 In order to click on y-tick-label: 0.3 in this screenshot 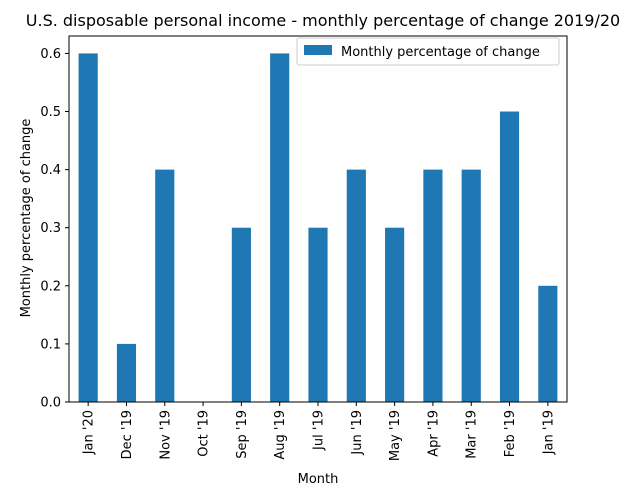, I will do `click(50, 228)`.